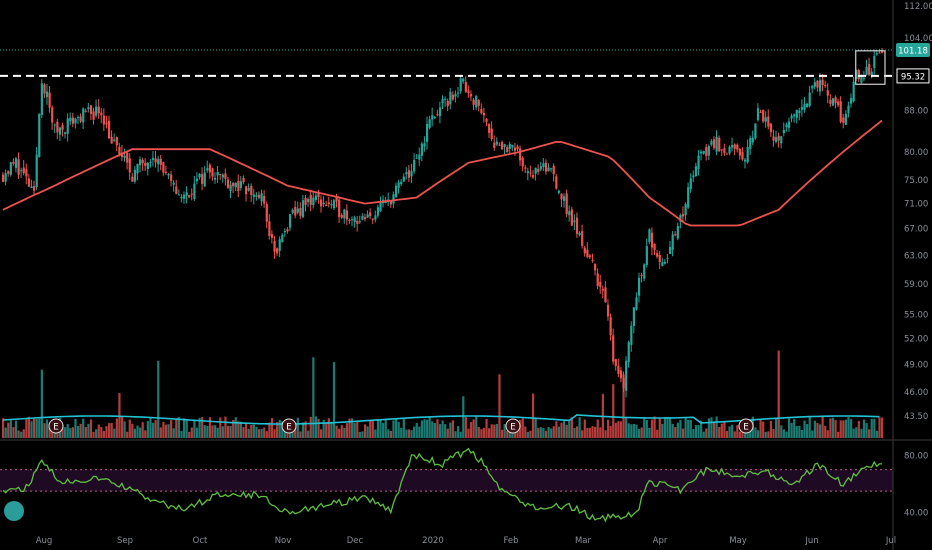 This screenshot has height=550, width=932. I want to click on resistance-tag, so click(913, 76).